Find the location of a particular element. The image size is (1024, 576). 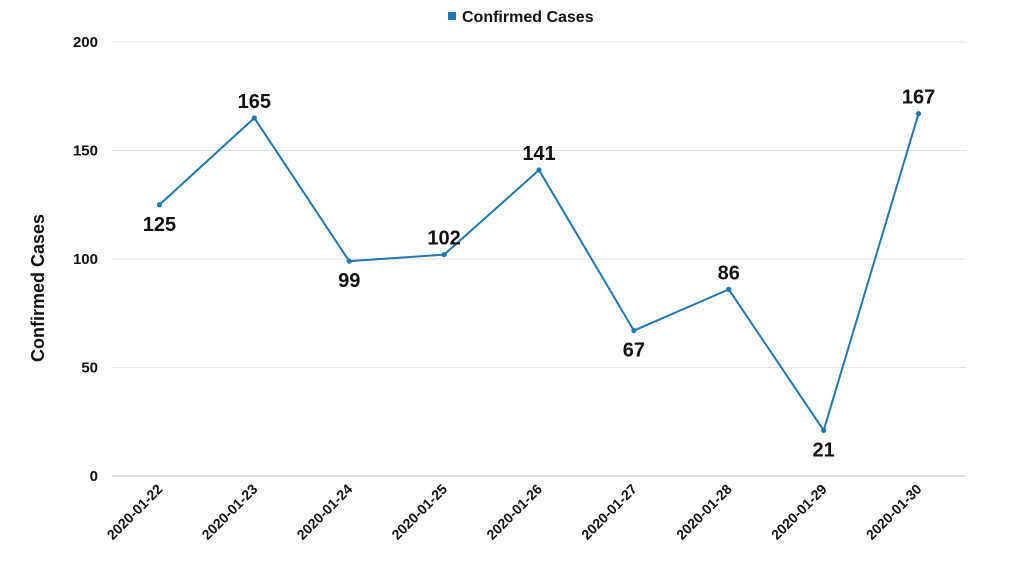

y-tick-label: 200 is located at coordinates (85, 42).